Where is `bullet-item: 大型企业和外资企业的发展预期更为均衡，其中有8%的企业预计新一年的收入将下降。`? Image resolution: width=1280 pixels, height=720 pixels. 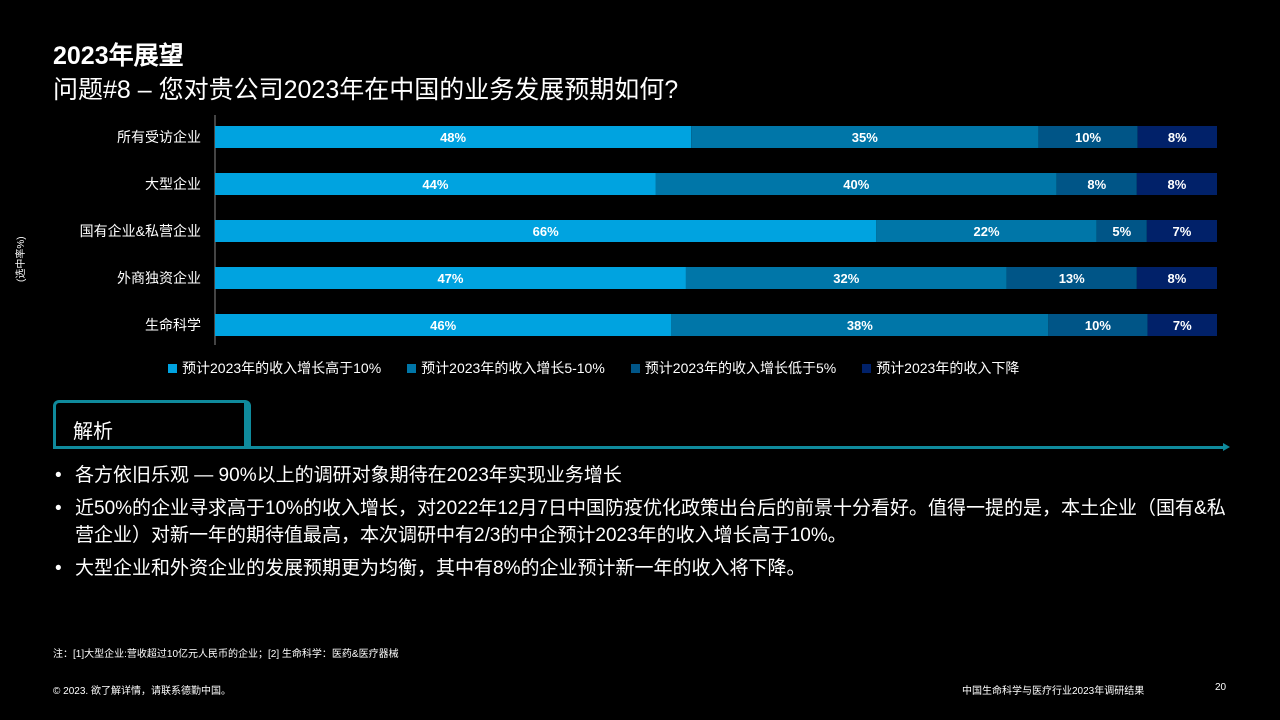 bullet-item: 大型企业和外资企业的发展预期更为均衡，其中有8%的企业预计新一年的收入将下降。 is located at coordinates (645, 568).